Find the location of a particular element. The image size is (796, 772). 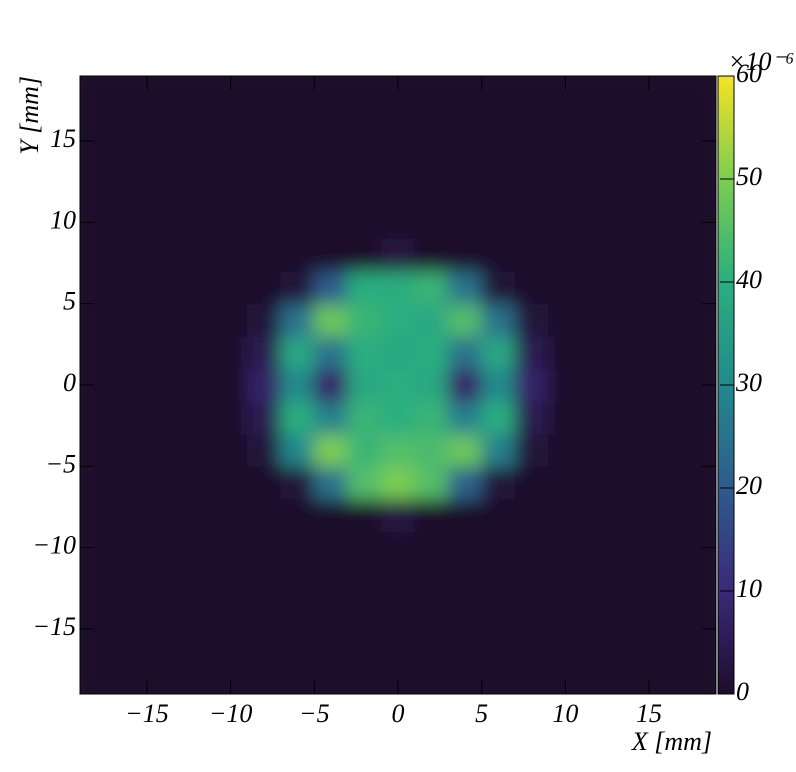

x-tick-label: 15 is located at coordinates (649, 713).